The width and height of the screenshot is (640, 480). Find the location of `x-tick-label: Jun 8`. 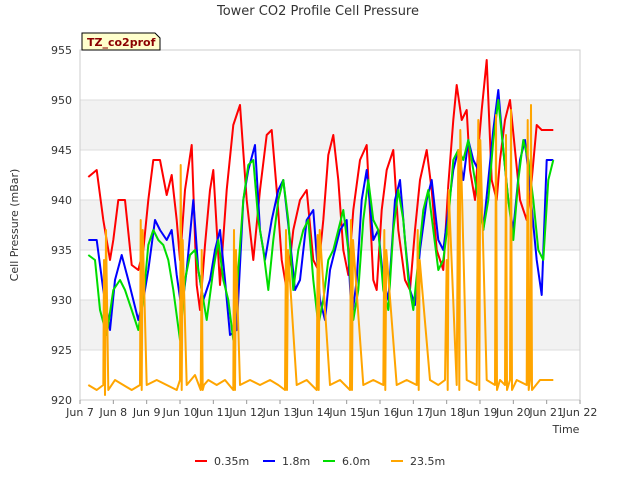

x-tick-label: Jun 8 is located at coordinates (112, 412).